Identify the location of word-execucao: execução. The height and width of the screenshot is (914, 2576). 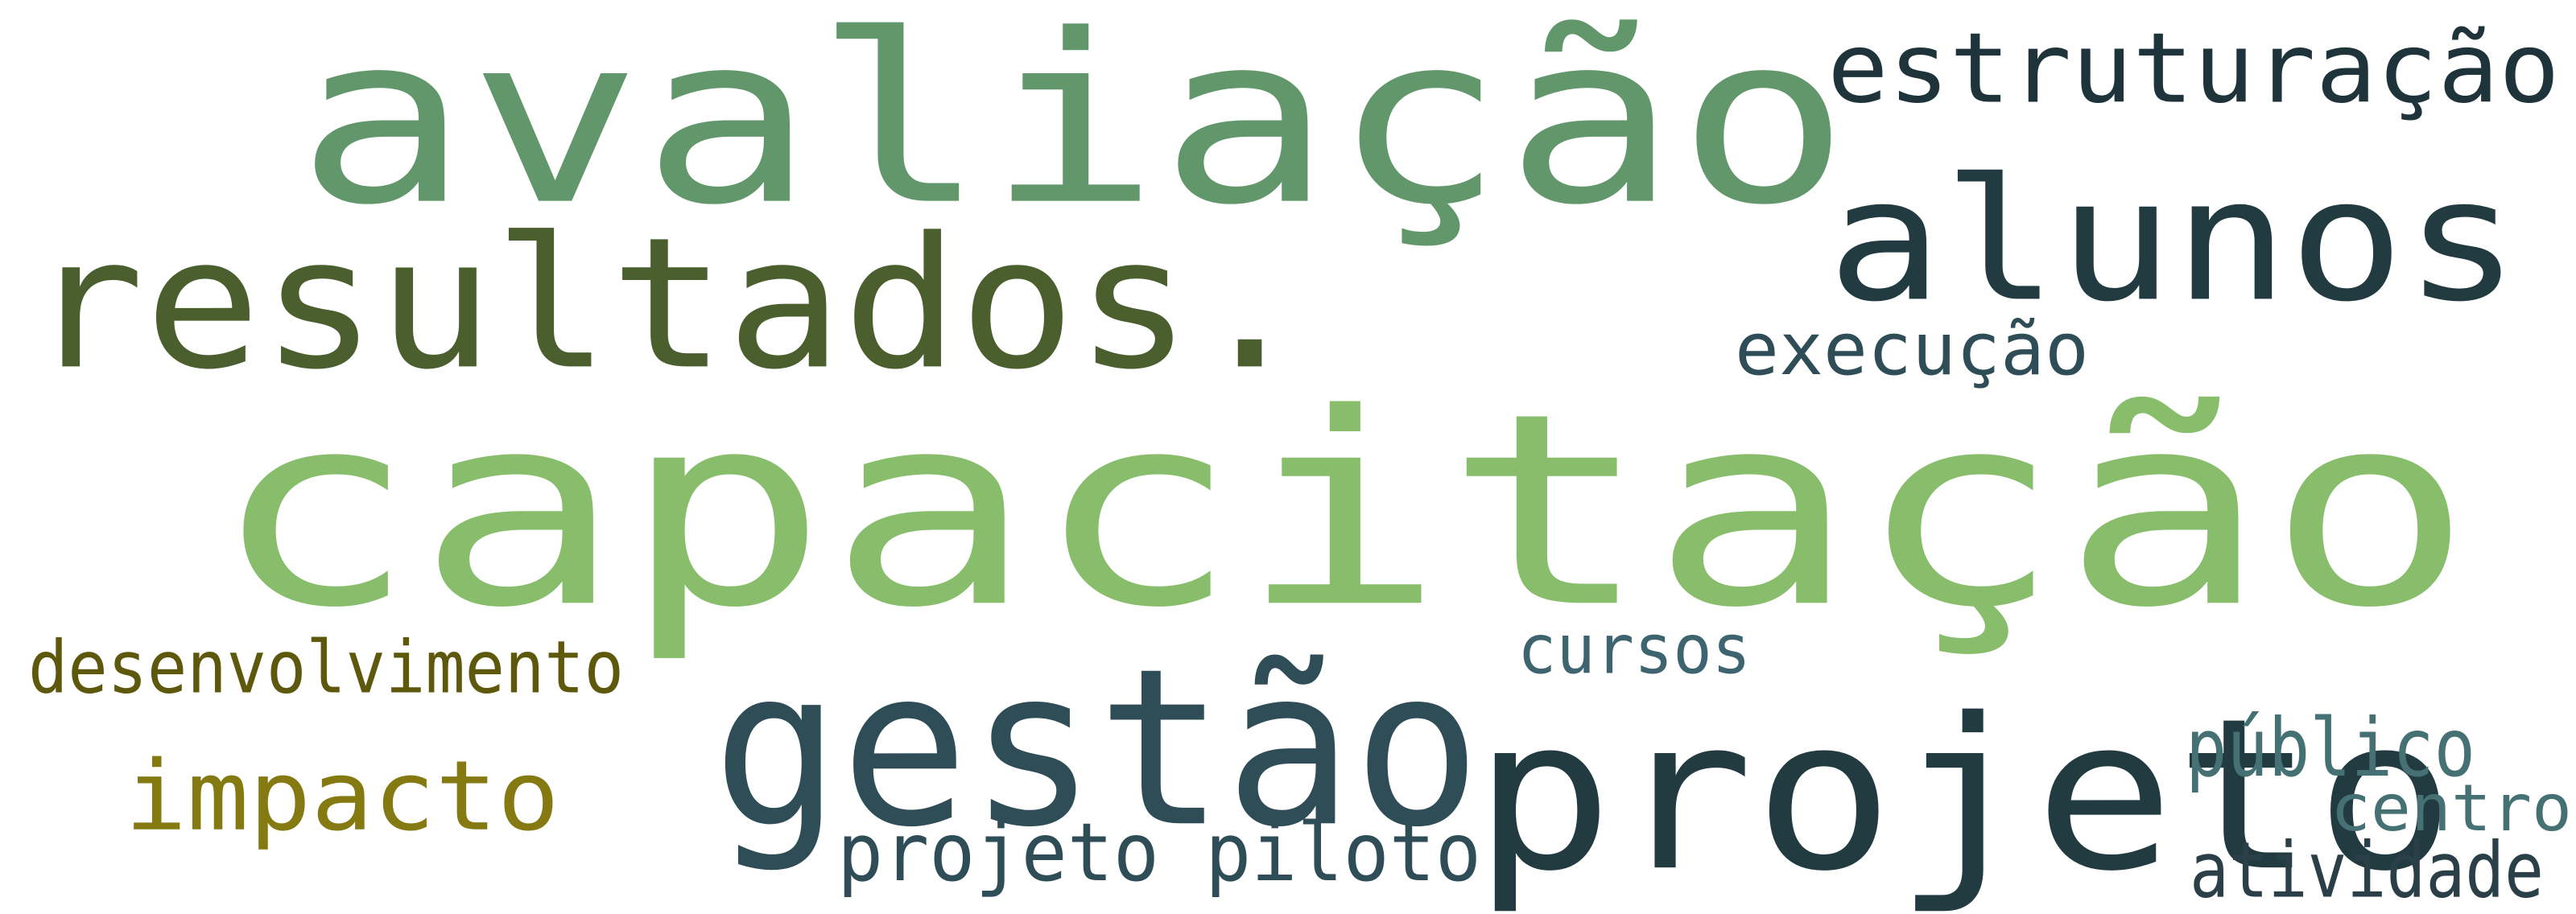
(1912, 350).